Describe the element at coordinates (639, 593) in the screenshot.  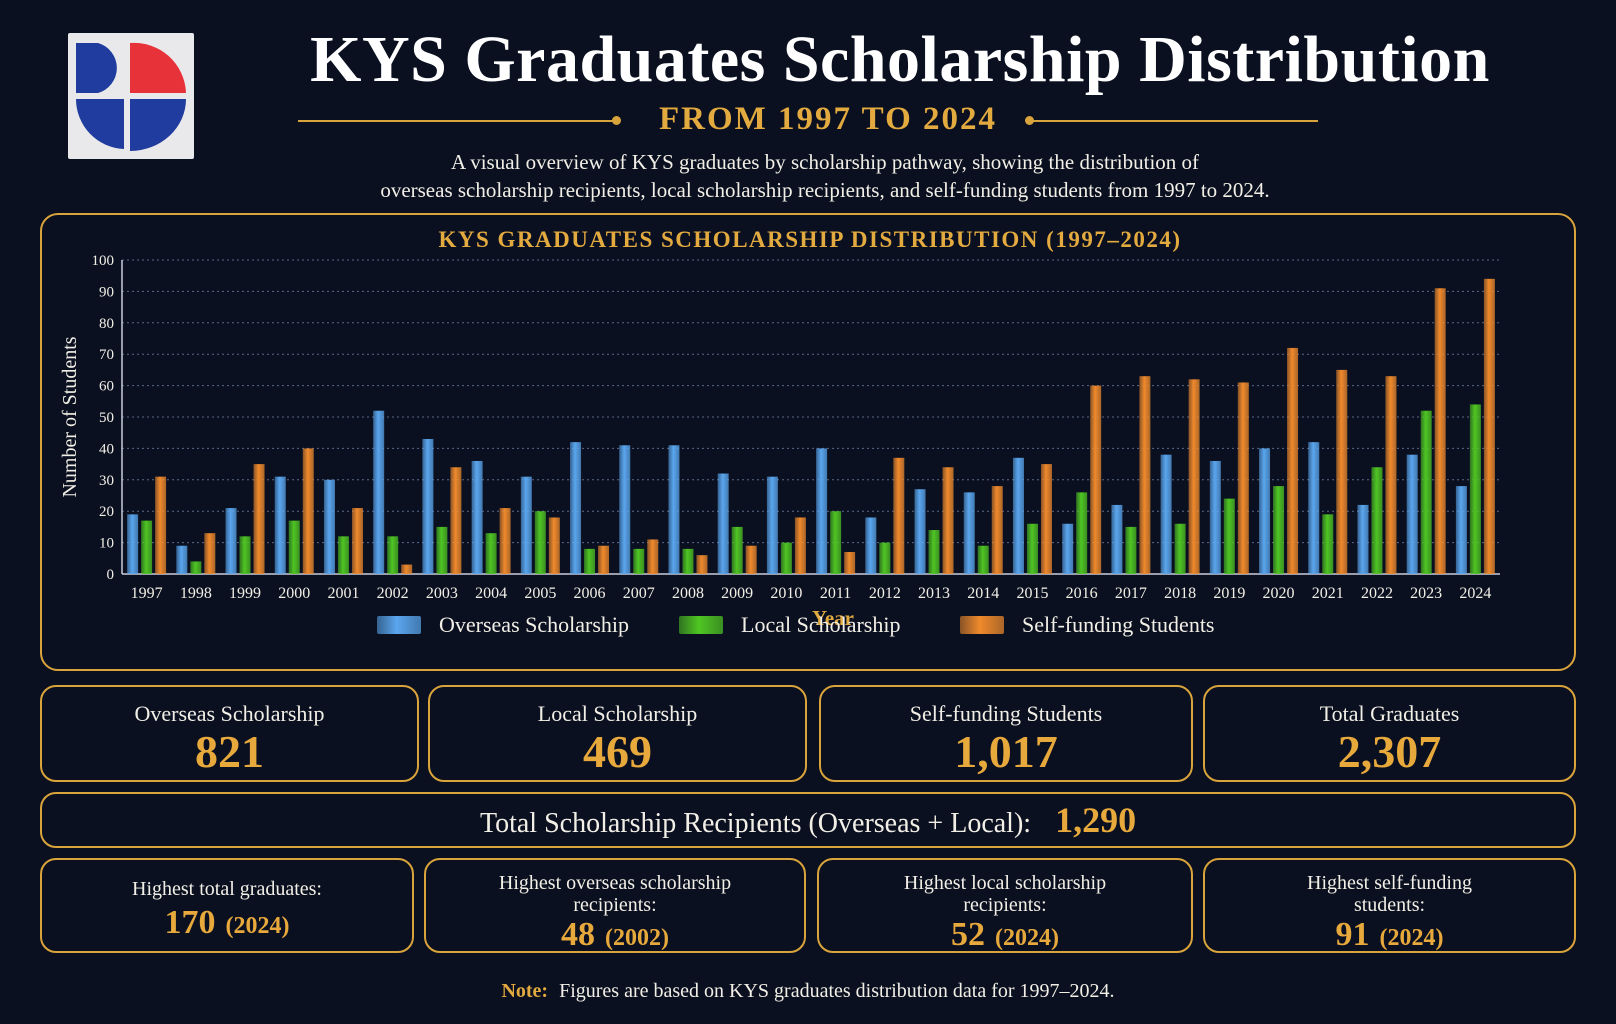
I see `x-tick-label: 2007` at that location.